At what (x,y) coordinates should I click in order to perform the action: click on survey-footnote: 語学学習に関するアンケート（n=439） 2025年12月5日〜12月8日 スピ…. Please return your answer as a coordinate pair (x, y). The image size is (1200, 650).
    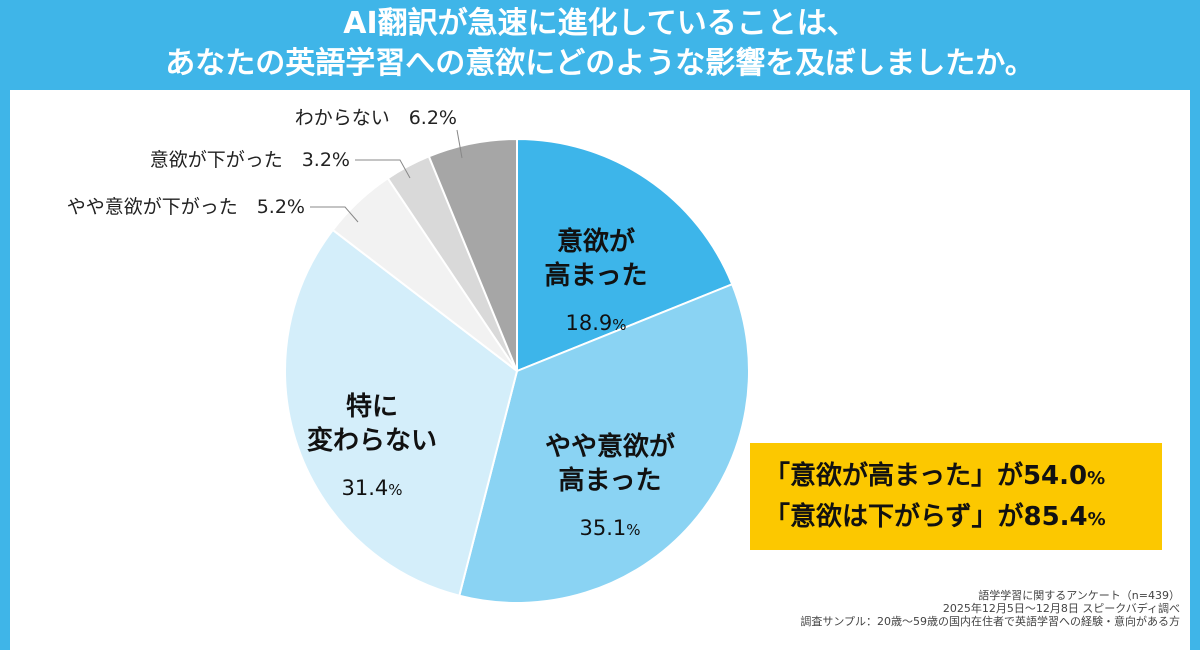
    Looking at the image, I should click on (990, 608).